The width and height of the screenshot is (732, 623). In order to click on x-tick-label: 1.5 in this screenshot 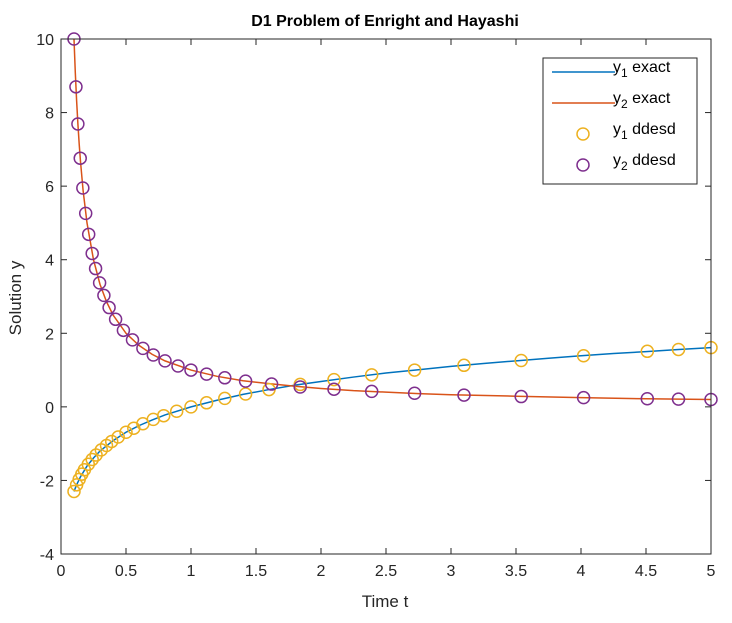, I will do `click(256, 571)`.